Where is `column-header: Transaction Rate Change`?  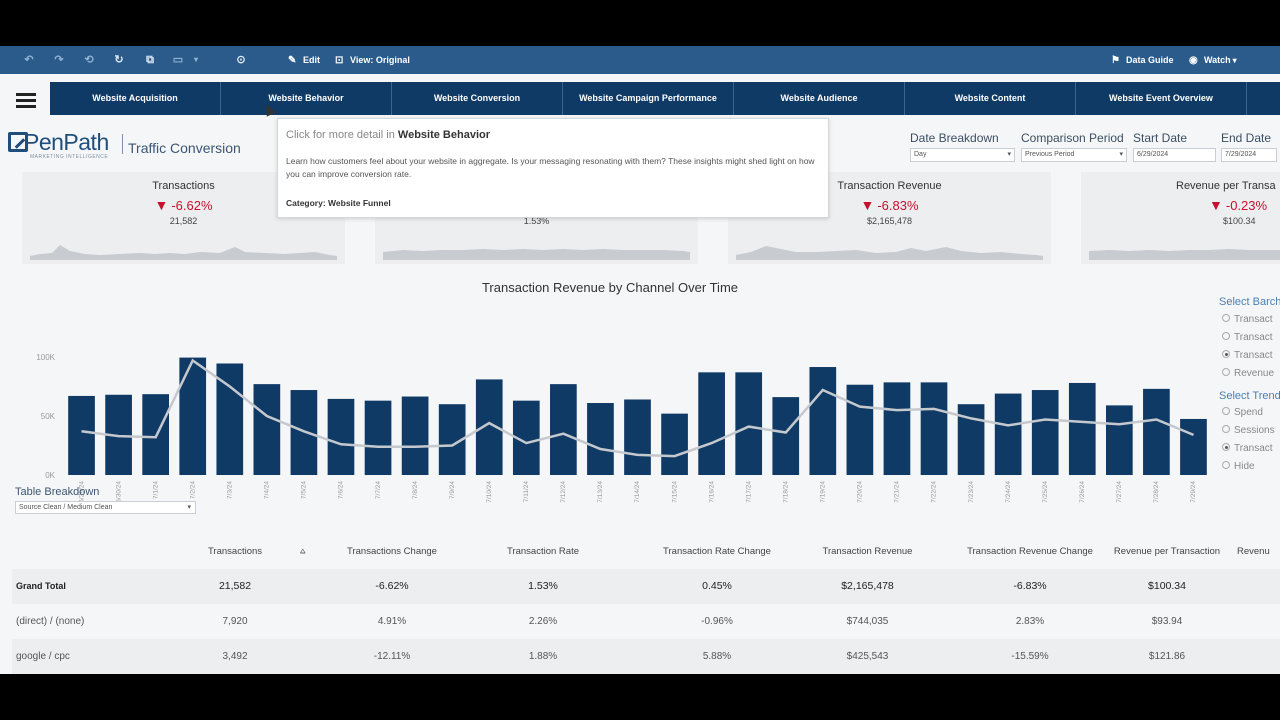 column-header: Transaction Rate Change is located at coordinates (717, 551).